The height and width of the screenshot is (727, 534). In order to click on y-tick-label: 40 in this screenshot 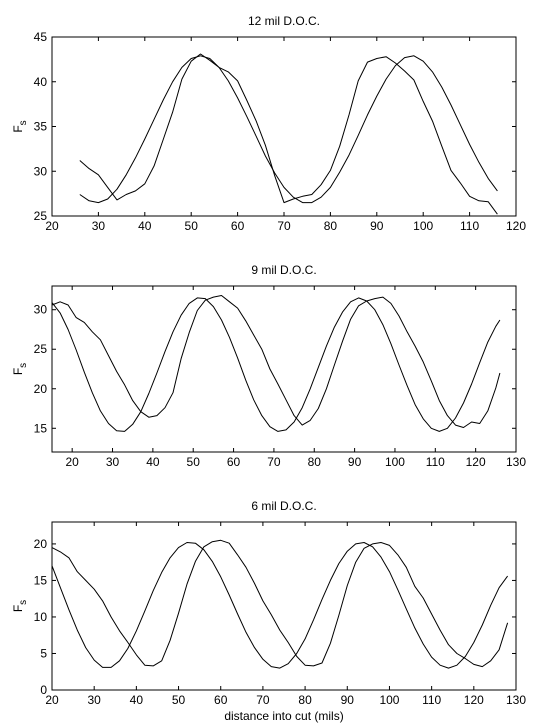, I will do `click(41, 82)`.